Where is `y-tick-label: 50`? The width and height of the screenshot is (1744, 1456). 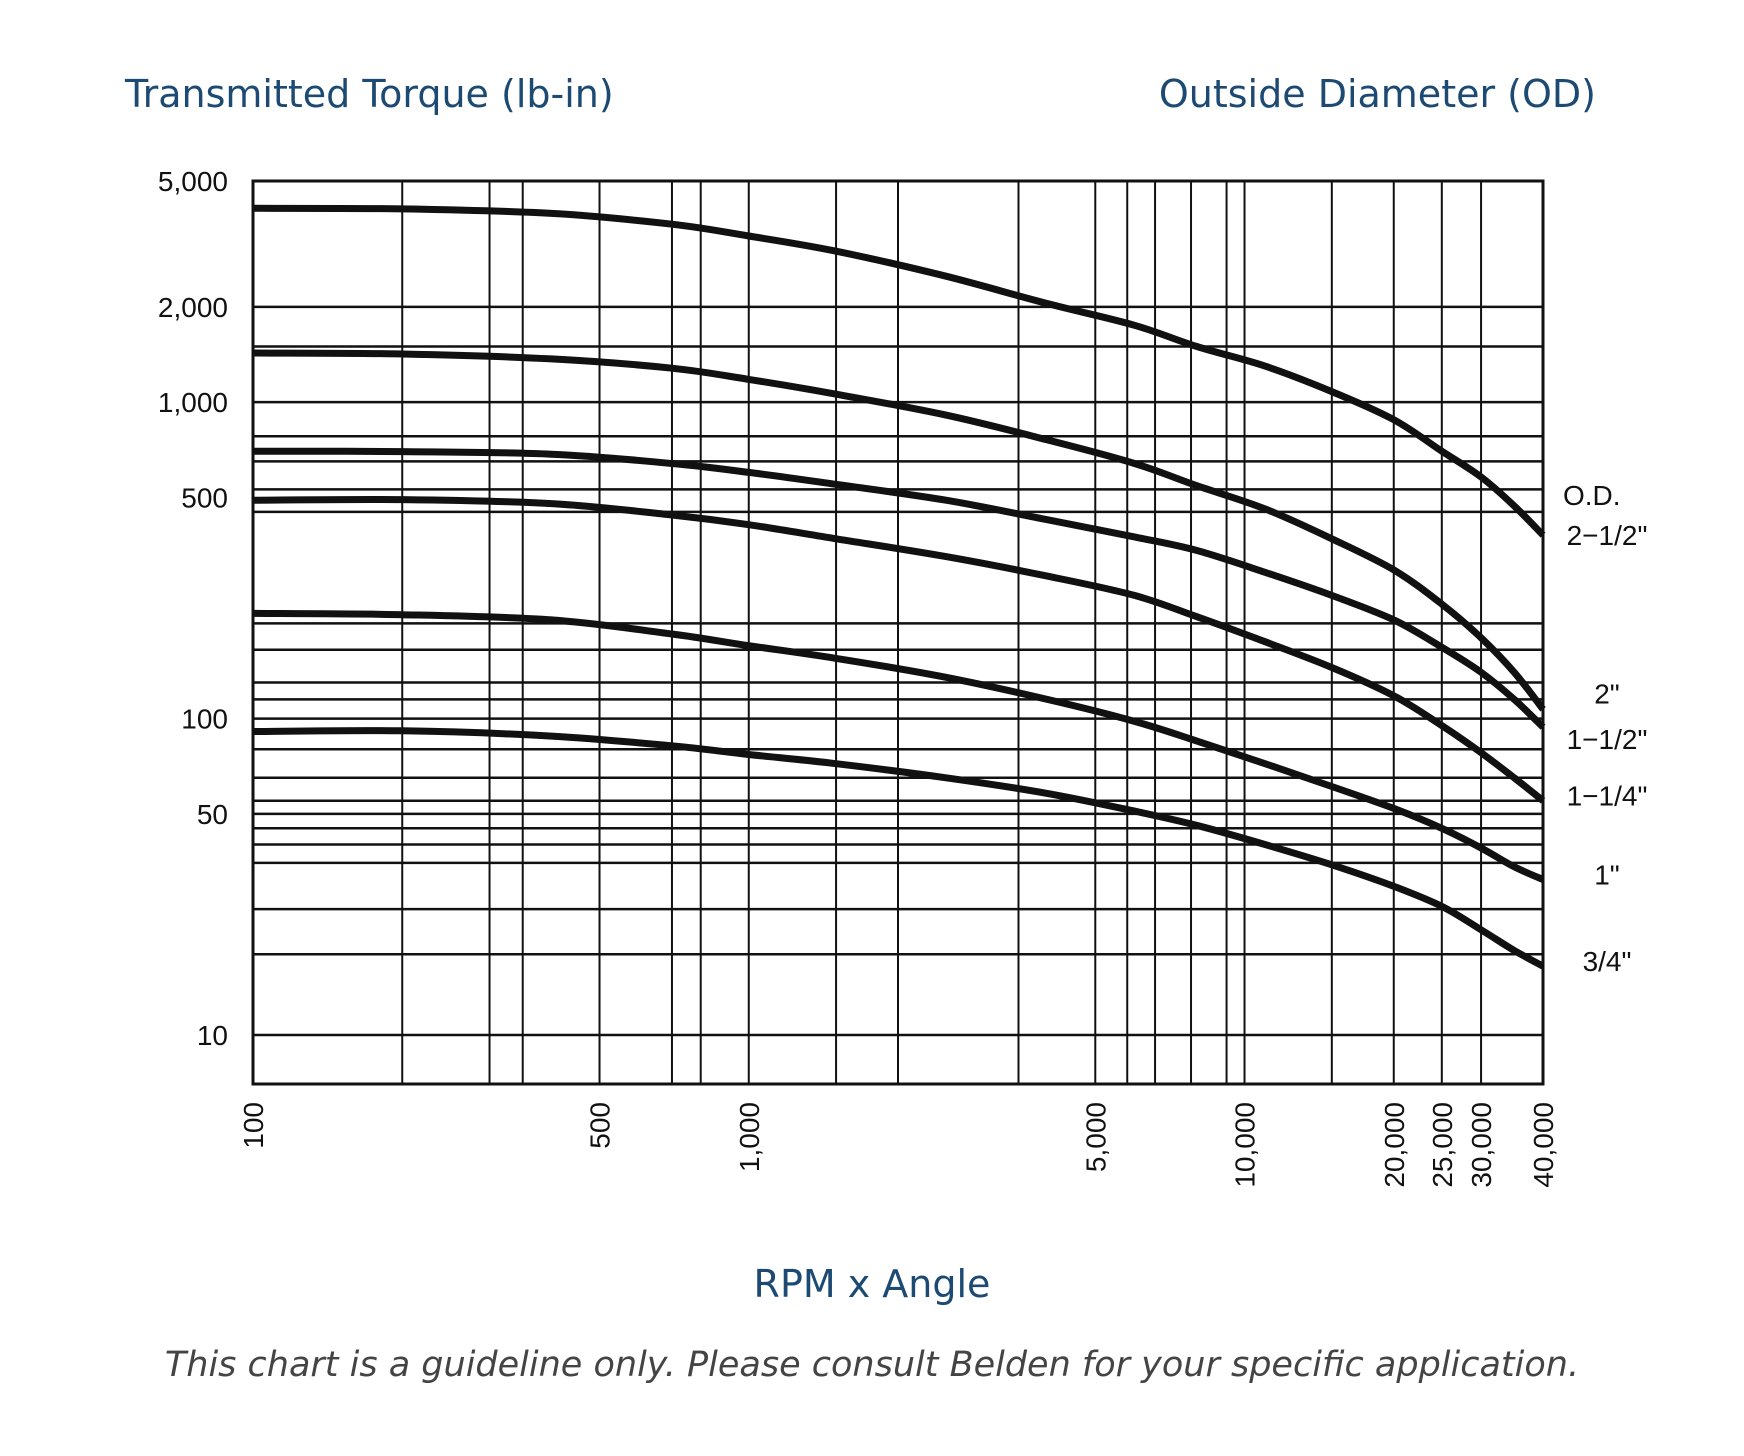 y-tick-label: 50 is located at coordinates (212, 814).